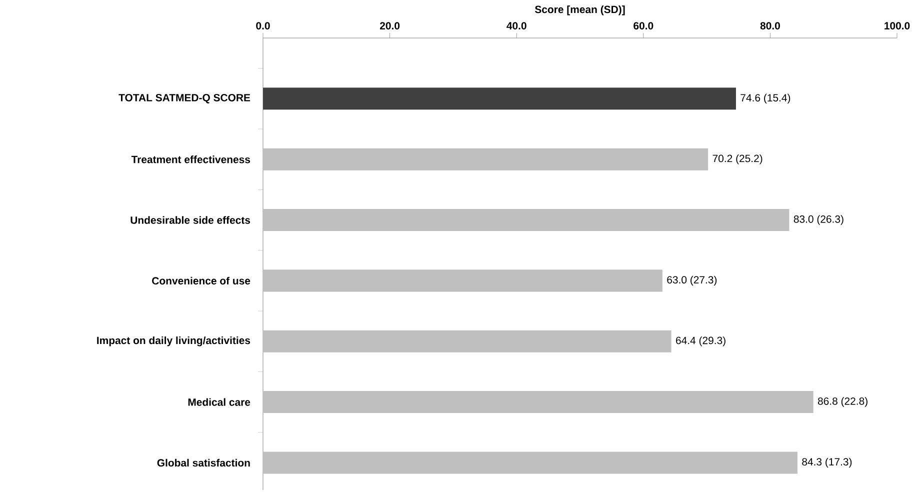 This screenshot has width=917, height=492. Describe the element at coordinates (219, 402) in the screenshot. I see `y-tick-label: Medical care` at that location.